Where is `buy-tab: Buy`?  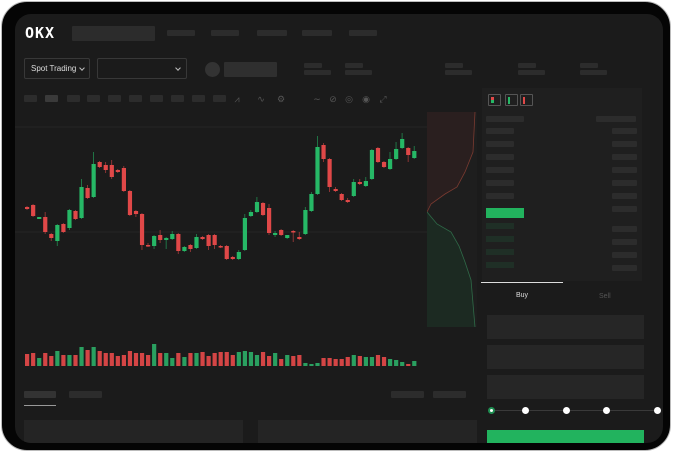
buy-tab: Buy is located at coordinates (522, 295).